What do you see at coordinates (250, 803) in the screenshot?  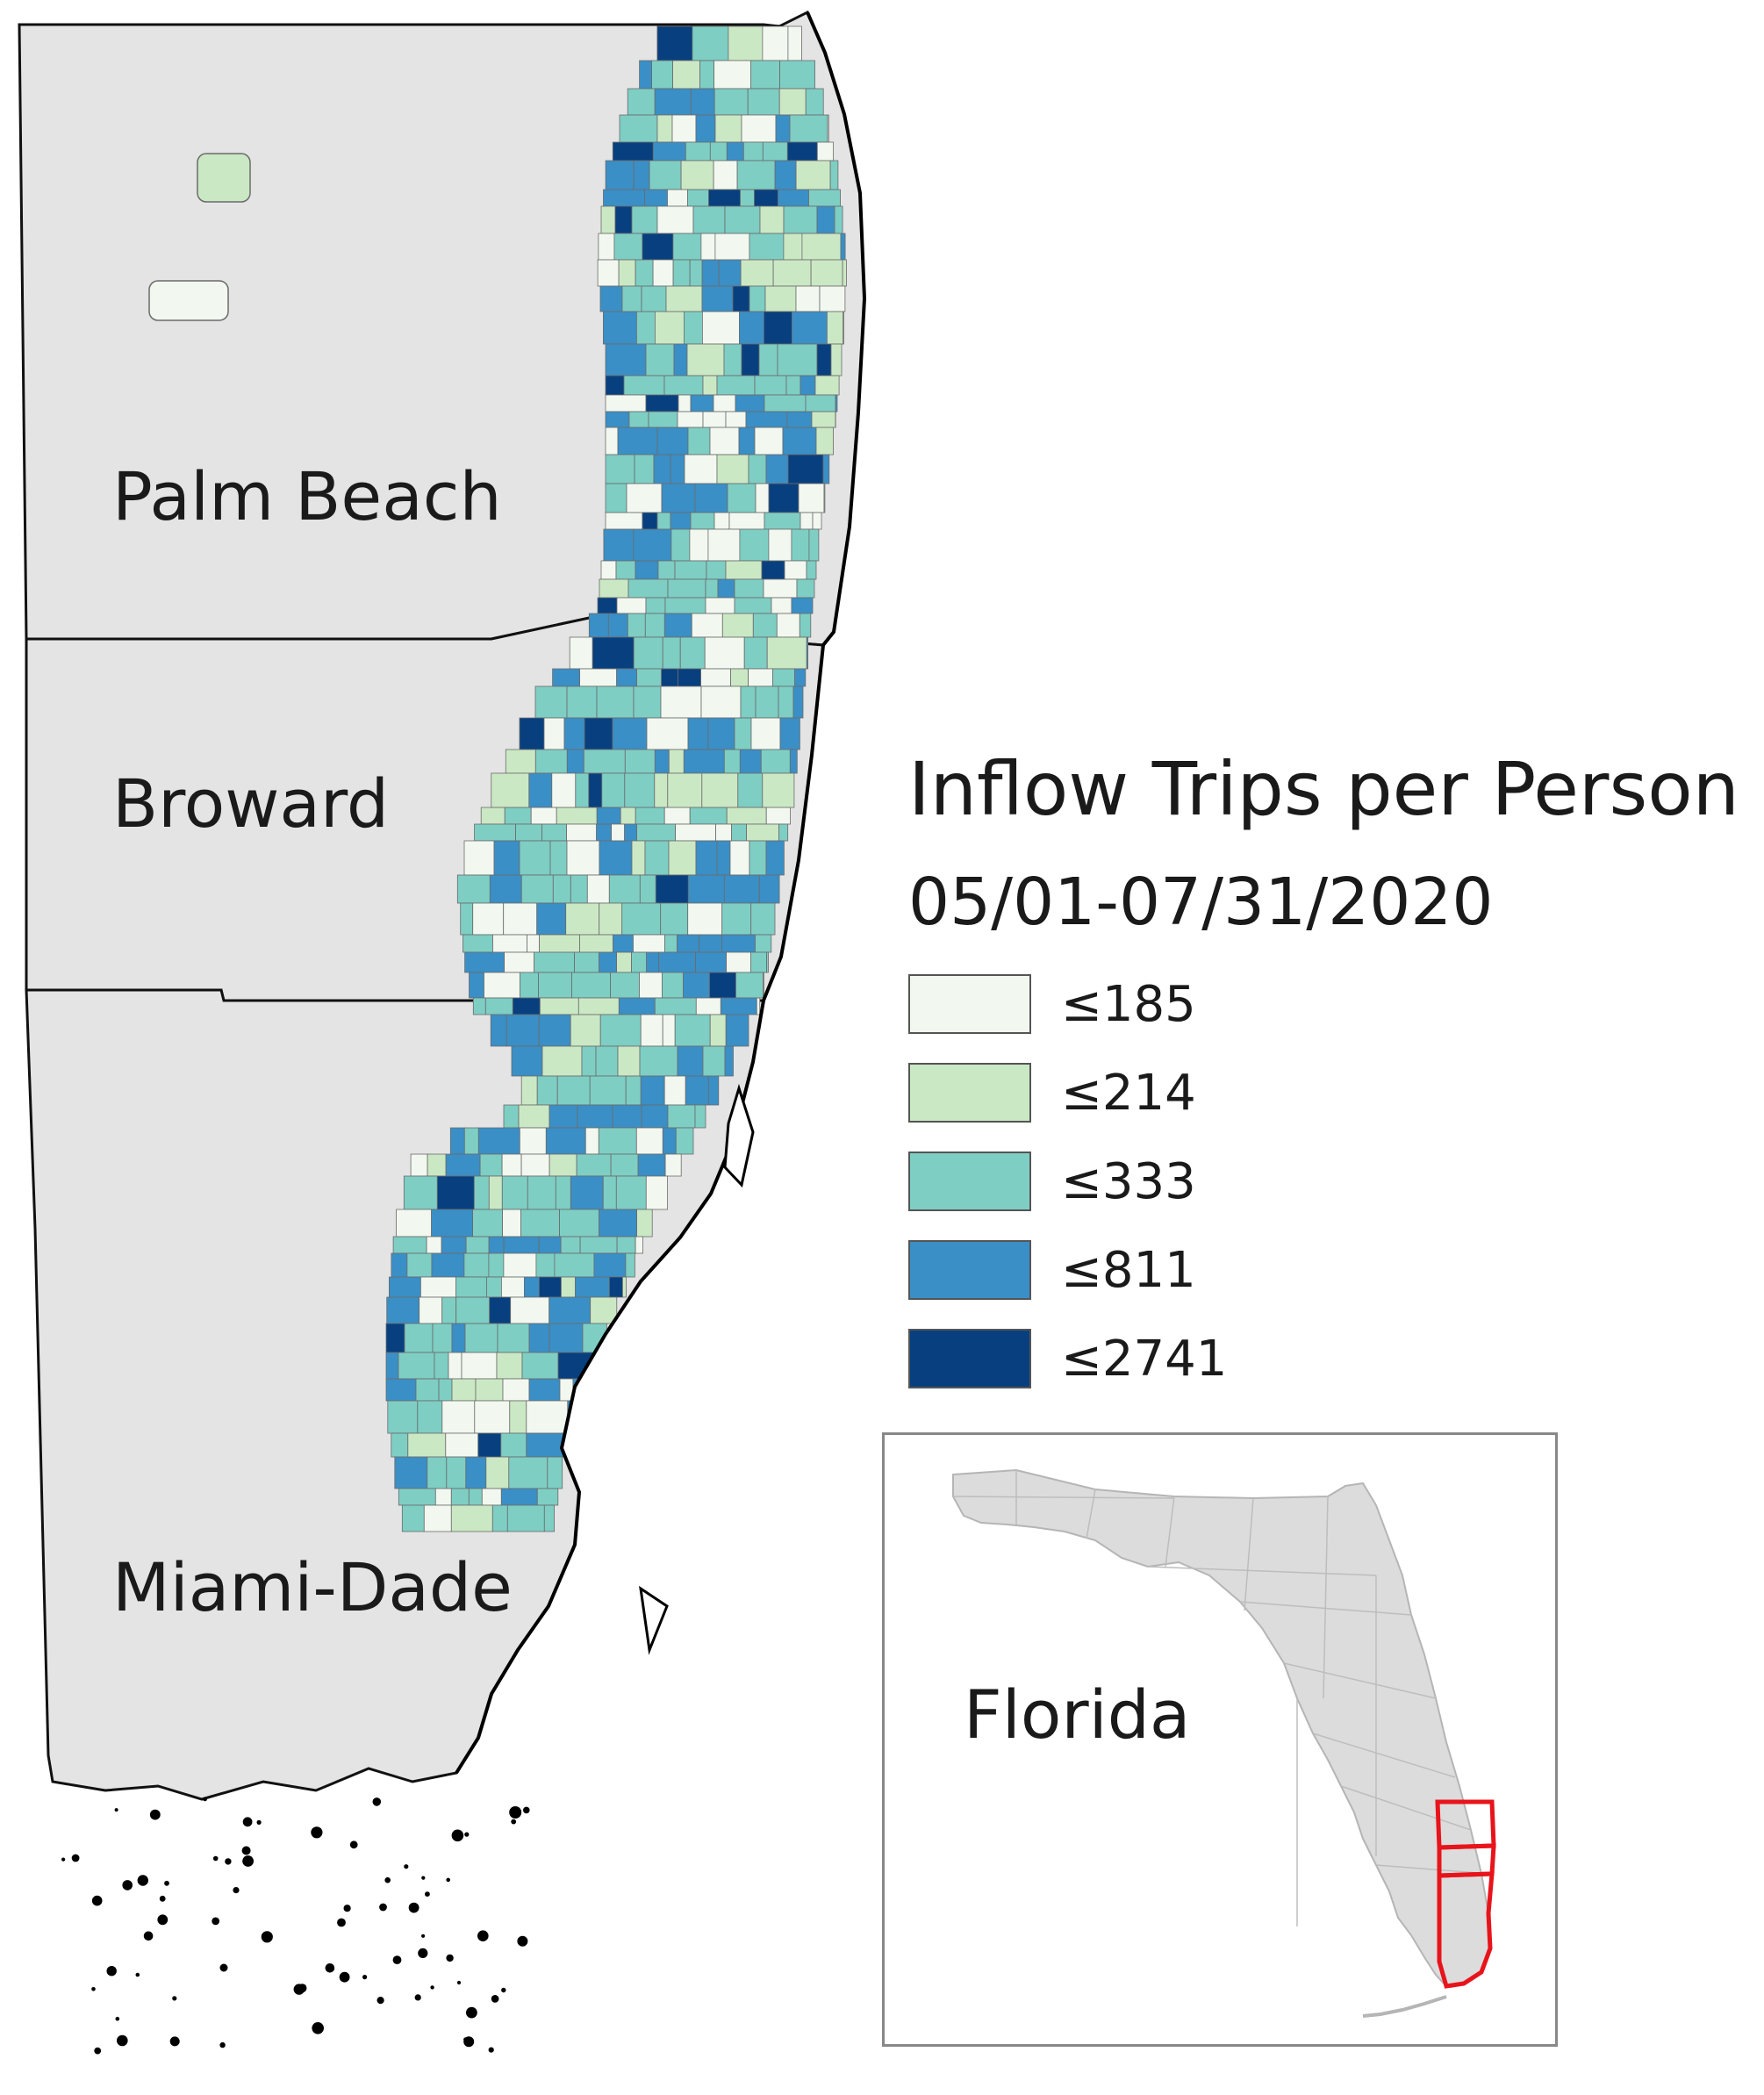 I see `county-label-broward: Broward` at bounding box center [250, 803].